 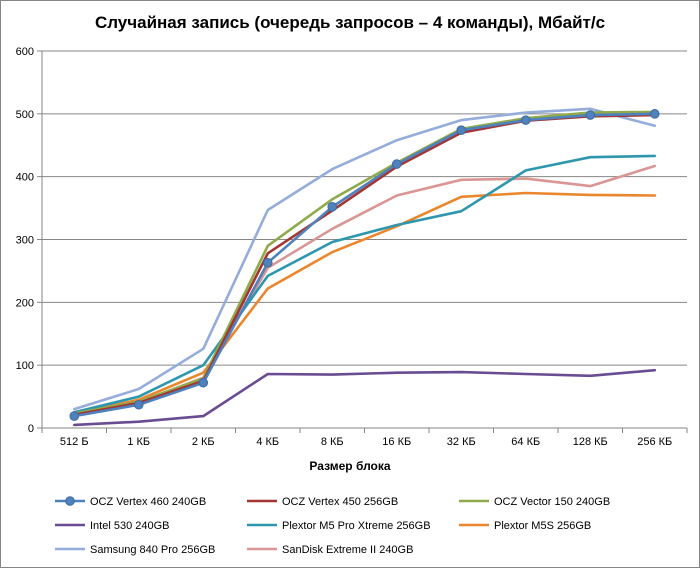 What do you see at coordinates (25, 241) in the screenshot?
I see `y-tick-label: 300` at bounding box center [25, 241].